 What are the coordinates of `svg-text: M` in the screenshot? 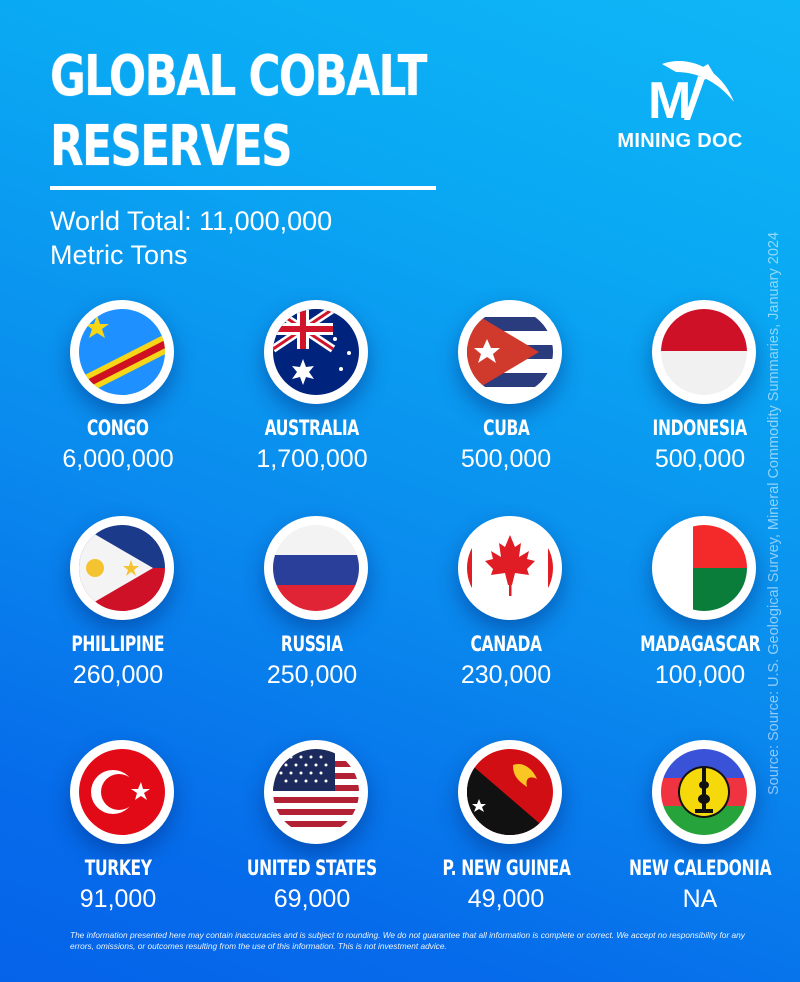 It's located at (669, 101).